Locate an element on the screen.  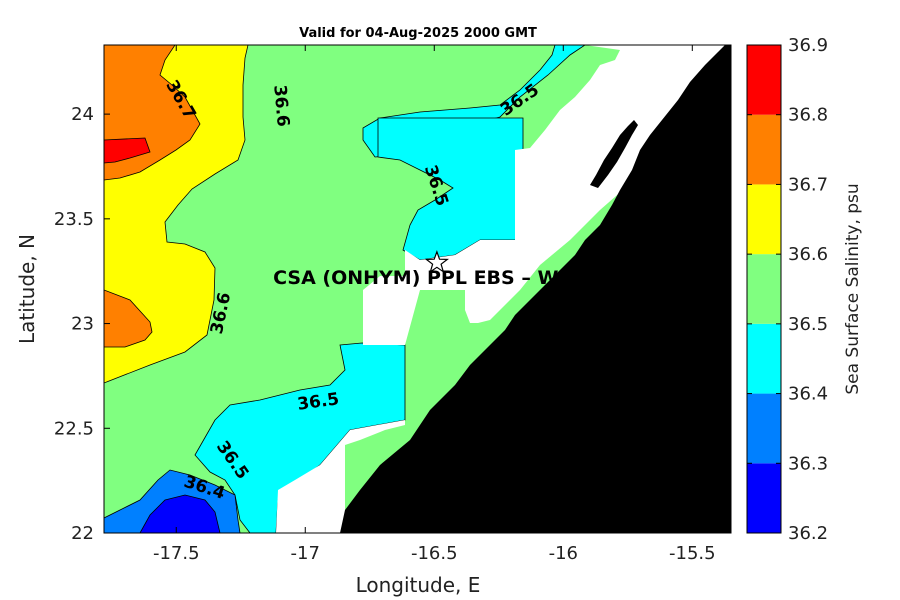
contour-label: 36.6 is located at coordinates (281, 106).